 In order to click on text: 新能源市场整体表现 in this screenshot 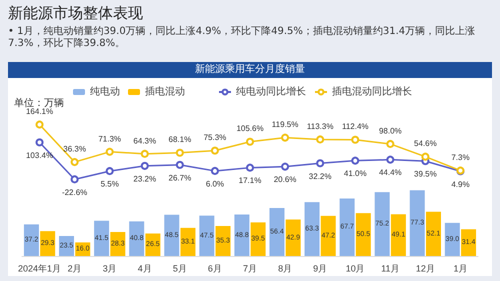, I will do `click(76, 13)`.